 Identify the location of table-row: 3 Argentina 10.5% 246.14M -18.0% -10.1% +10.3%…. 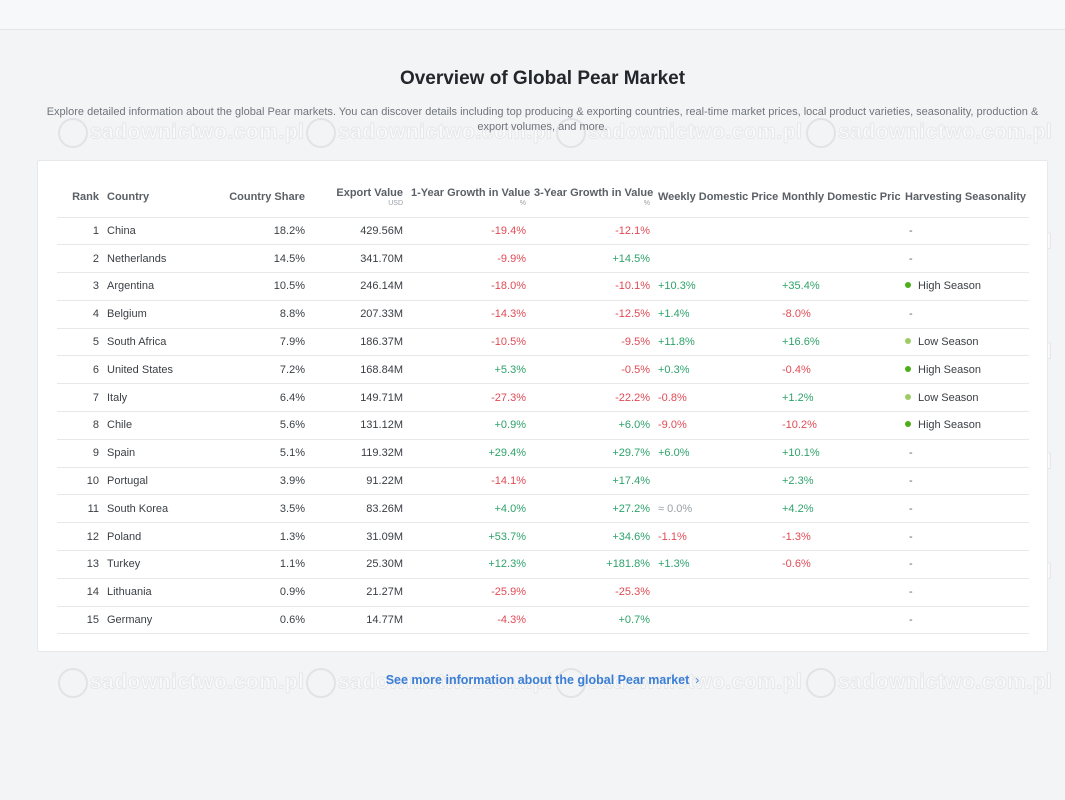
(543, 286).